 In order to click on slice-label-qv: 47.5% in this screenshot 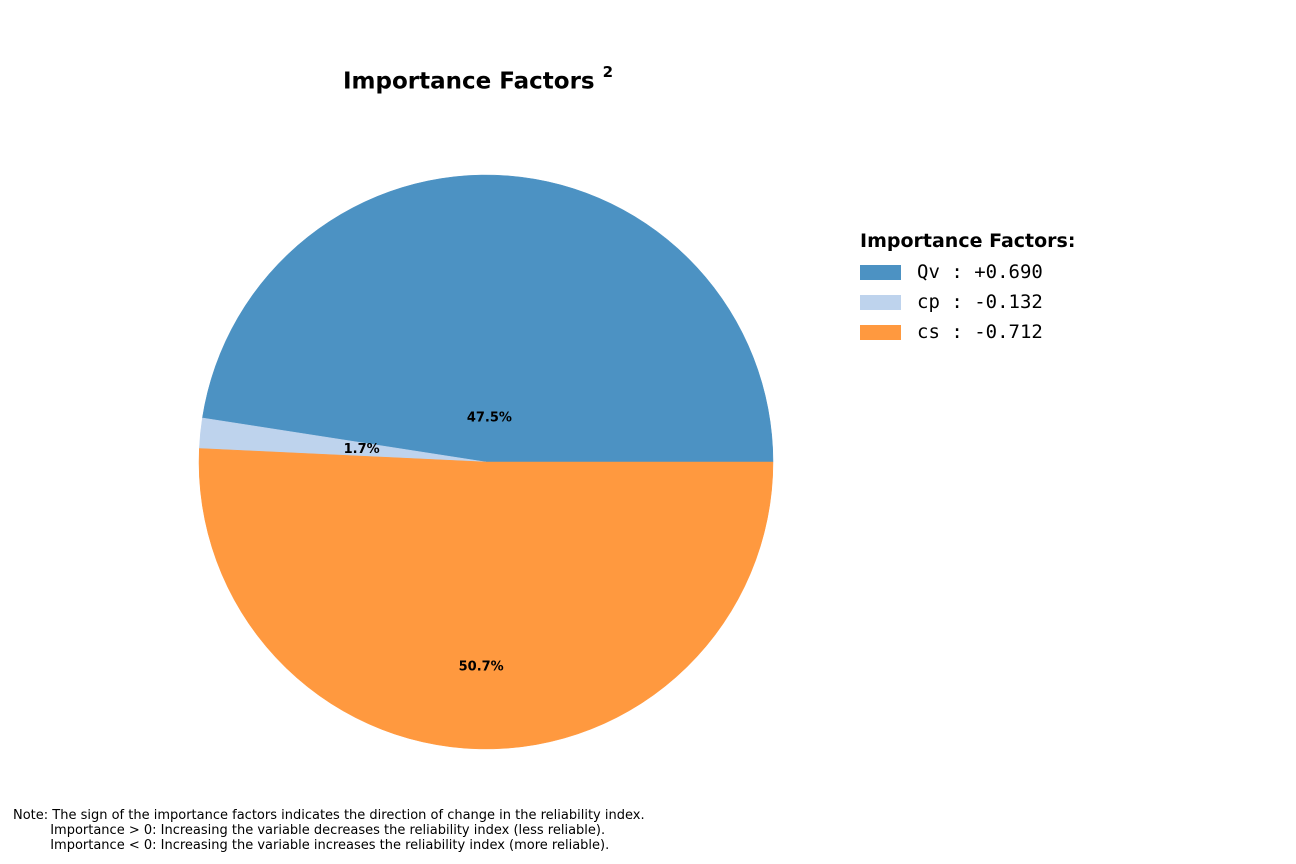, I will do `click(489, 418)`.